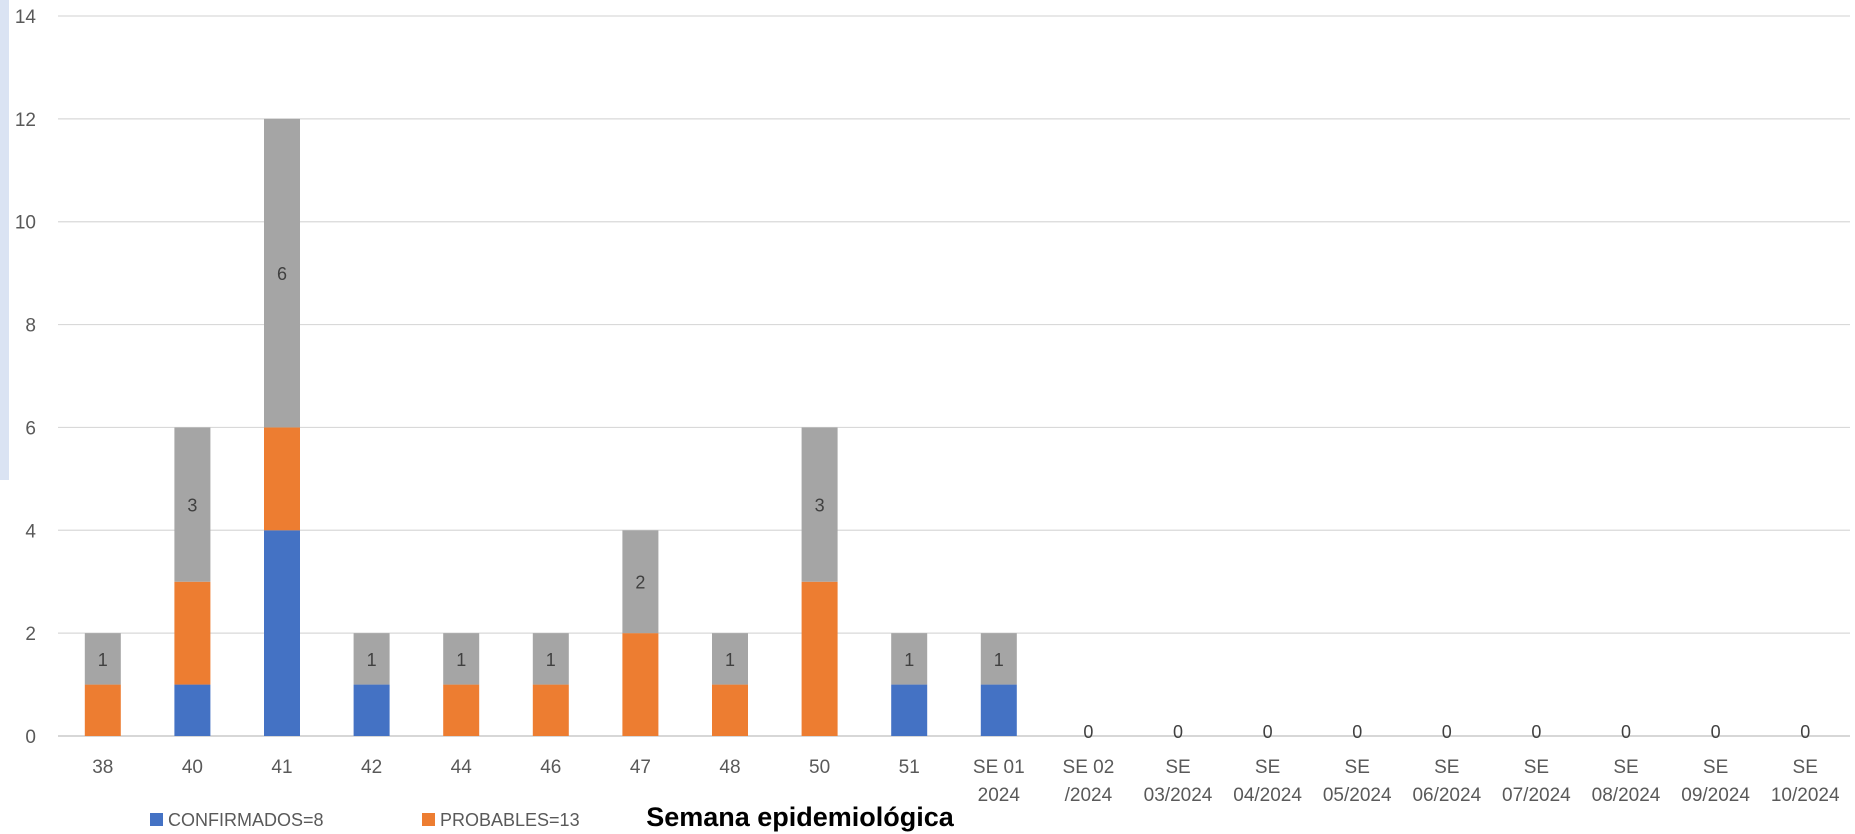 Image resolution: width=1855 pixels, height=834 pixels. What do you see at coordinates (909, 767) in the screenshot?
I see `x-tick-label: 51` at bounding box center [909, 767].